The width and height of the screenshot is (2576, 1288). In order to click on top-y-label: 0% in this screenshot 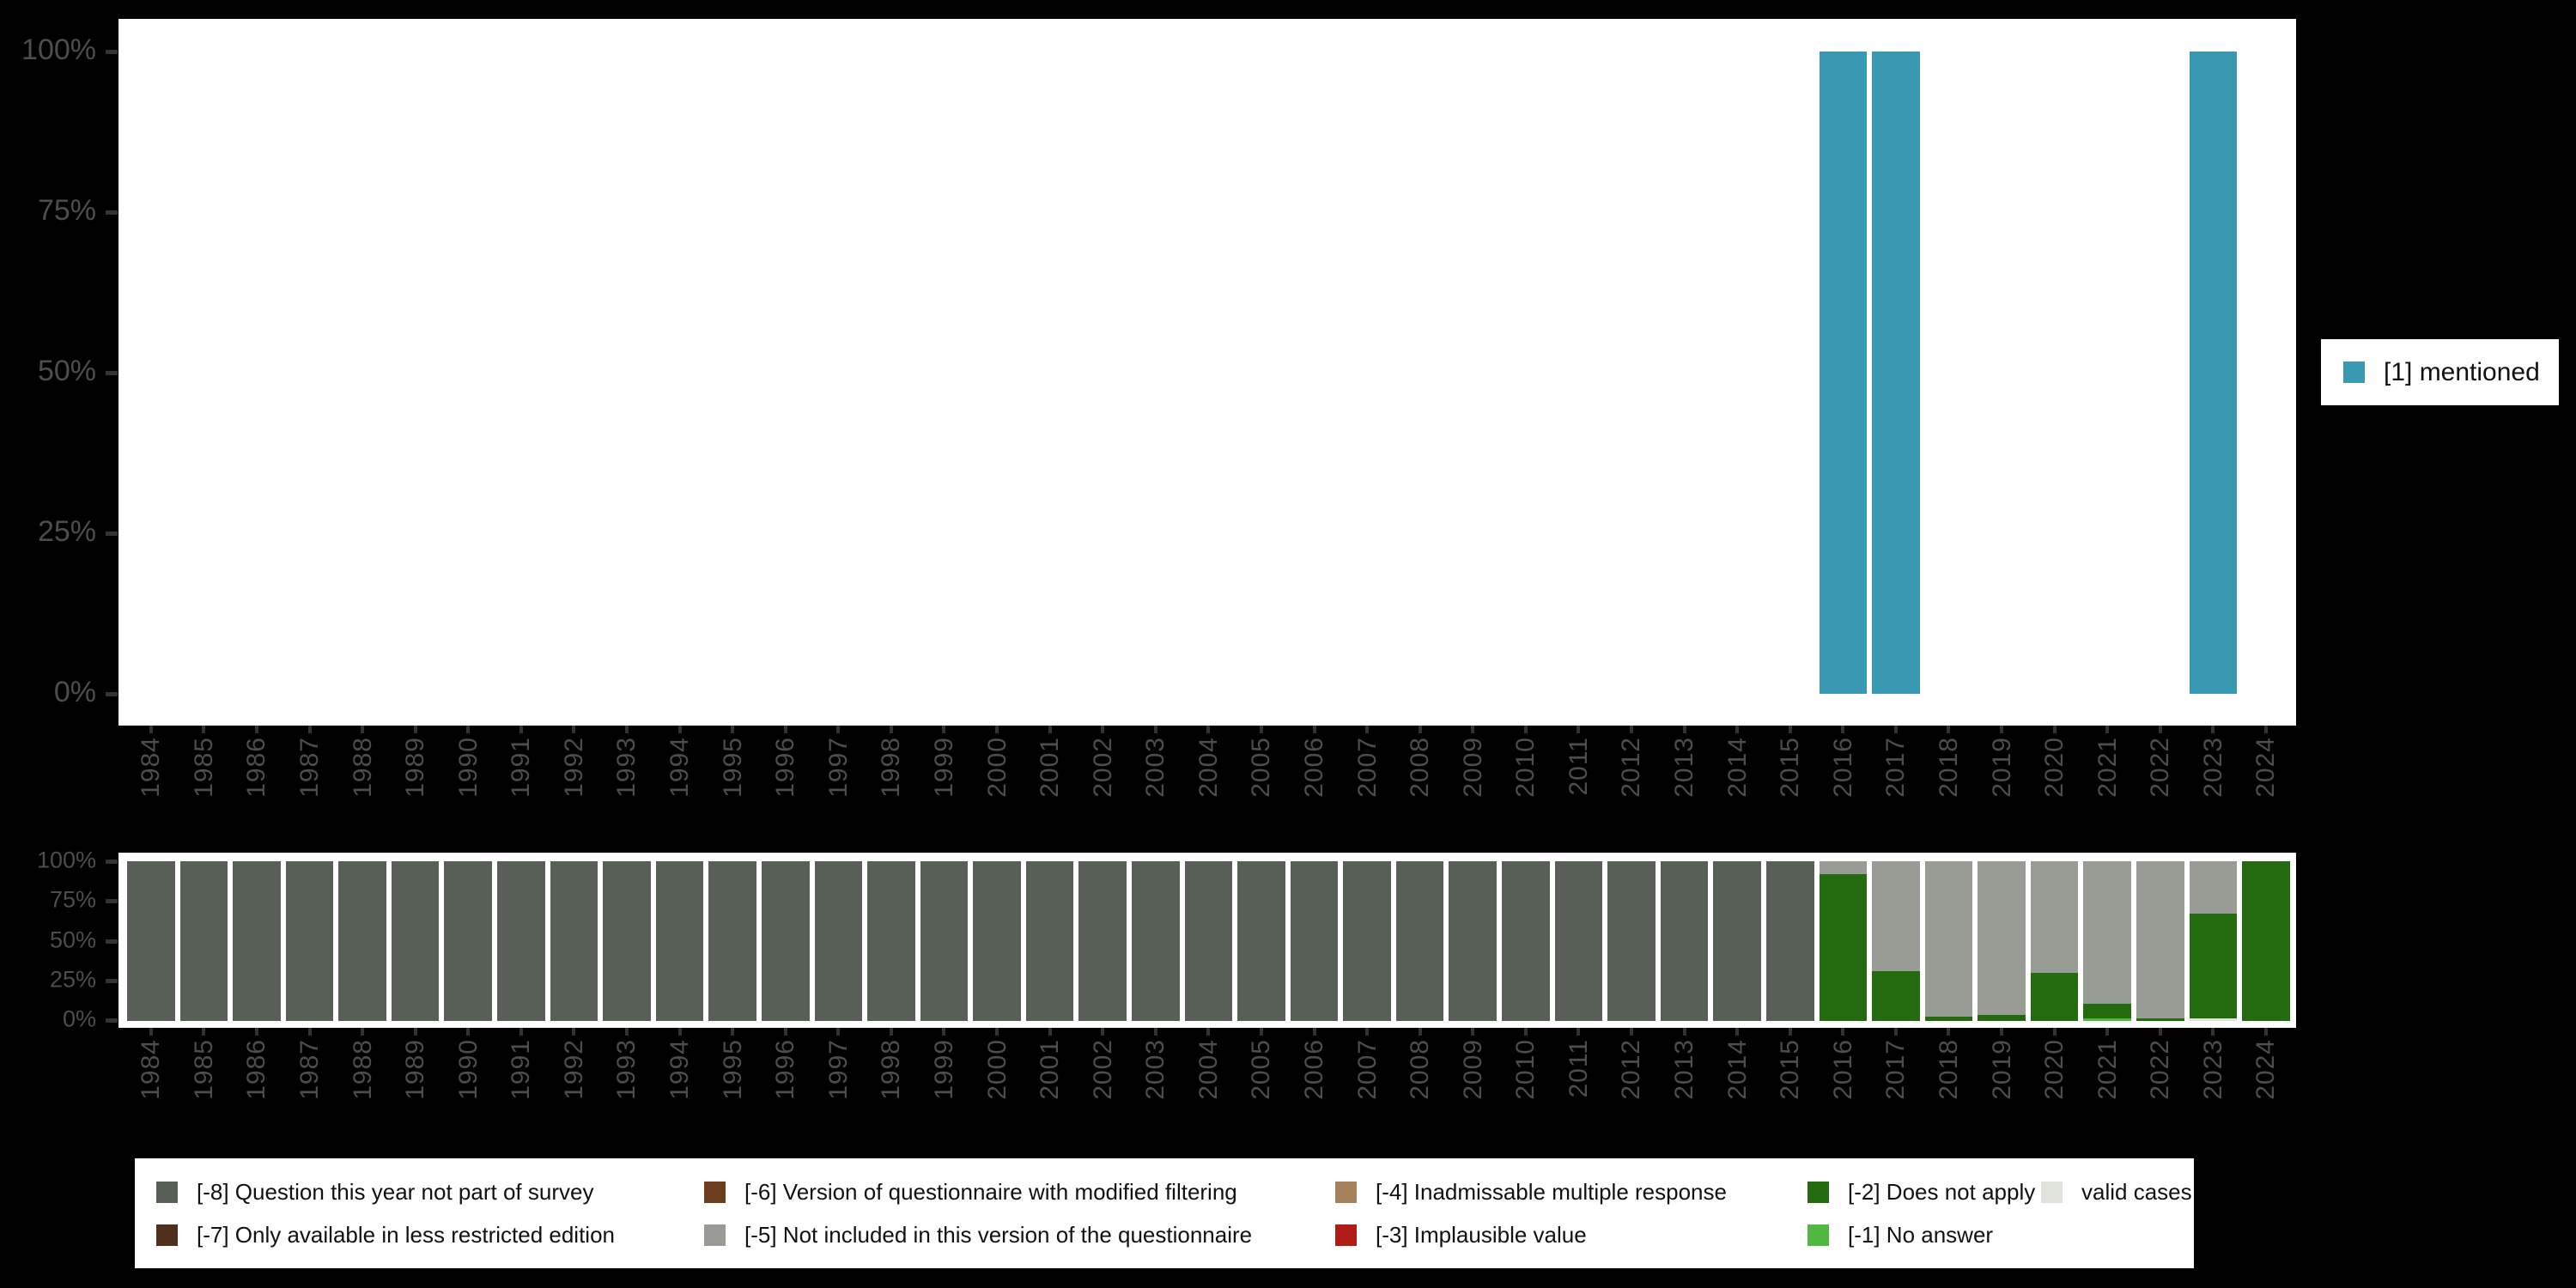, I will do `click(74, 691)`.